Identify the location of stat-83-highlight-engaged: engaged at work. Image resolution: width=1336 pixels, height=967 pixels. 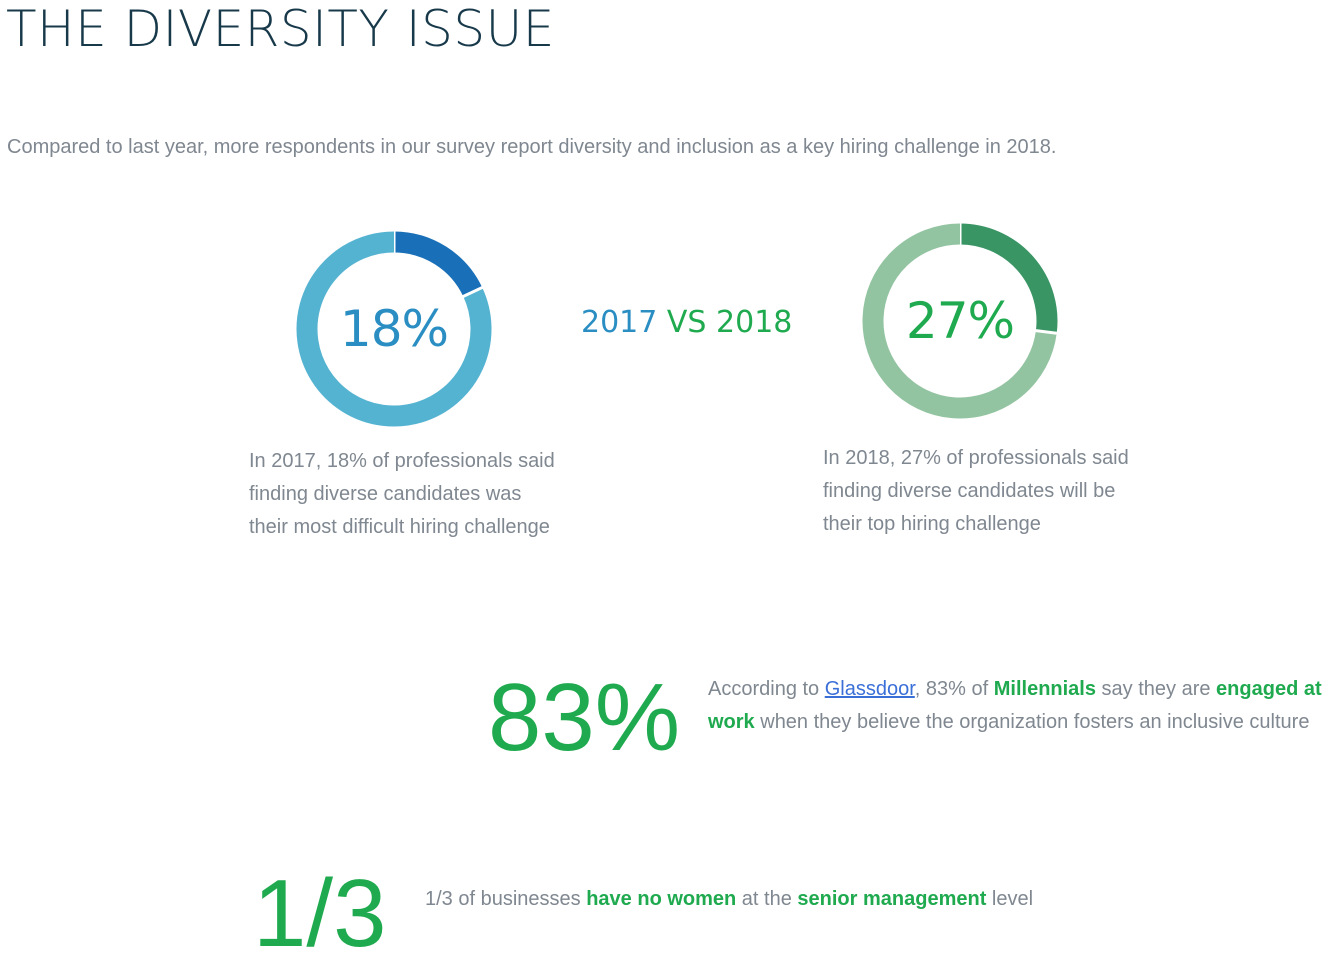
(1015, 705).